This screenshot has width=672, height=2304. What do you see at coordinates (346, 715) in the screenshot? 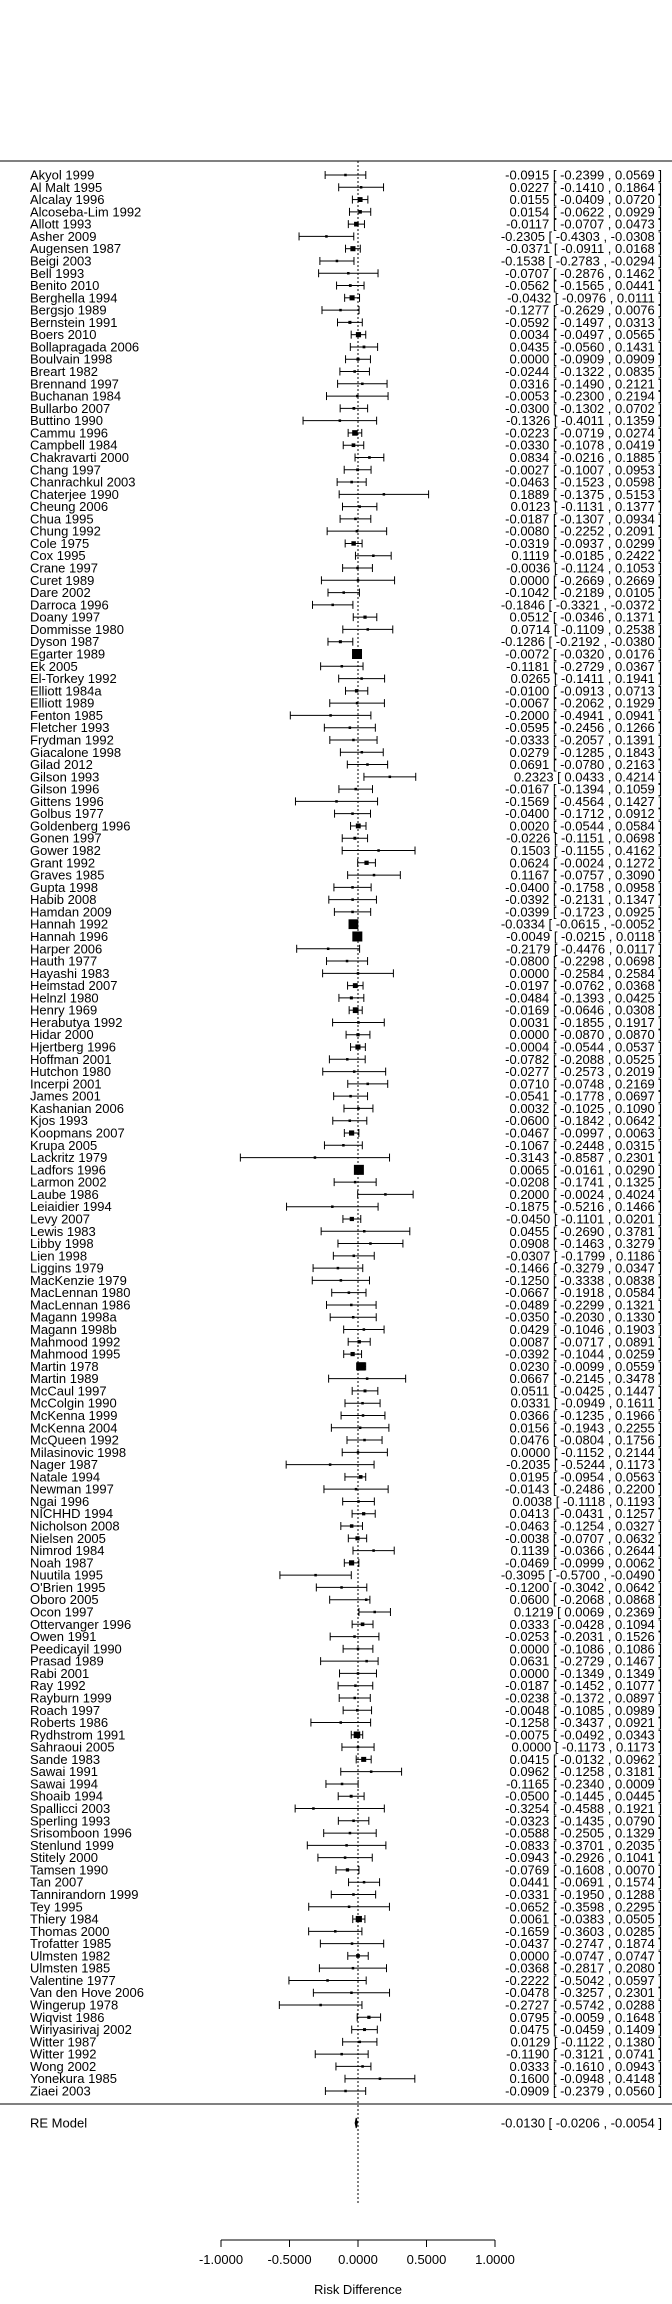
I see `study-row: Fenton 1985 -0.2000 [ -0.4941 , 0.0941 ]` at bounding box center [346, 715].